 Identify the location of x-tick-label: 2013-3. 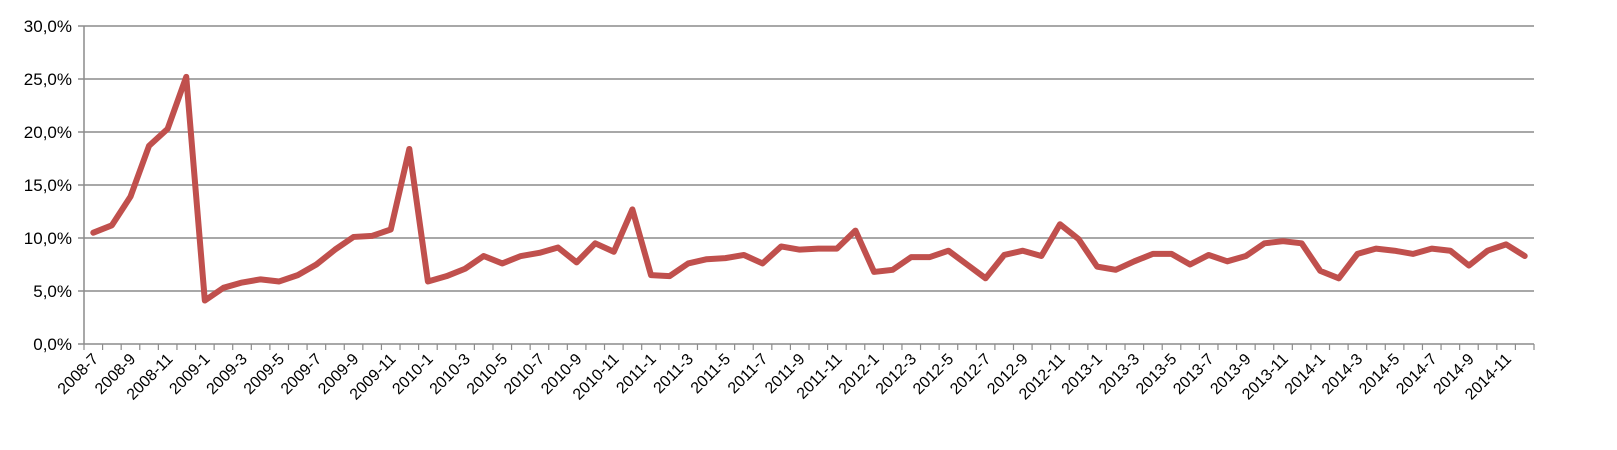
(1119, 374).